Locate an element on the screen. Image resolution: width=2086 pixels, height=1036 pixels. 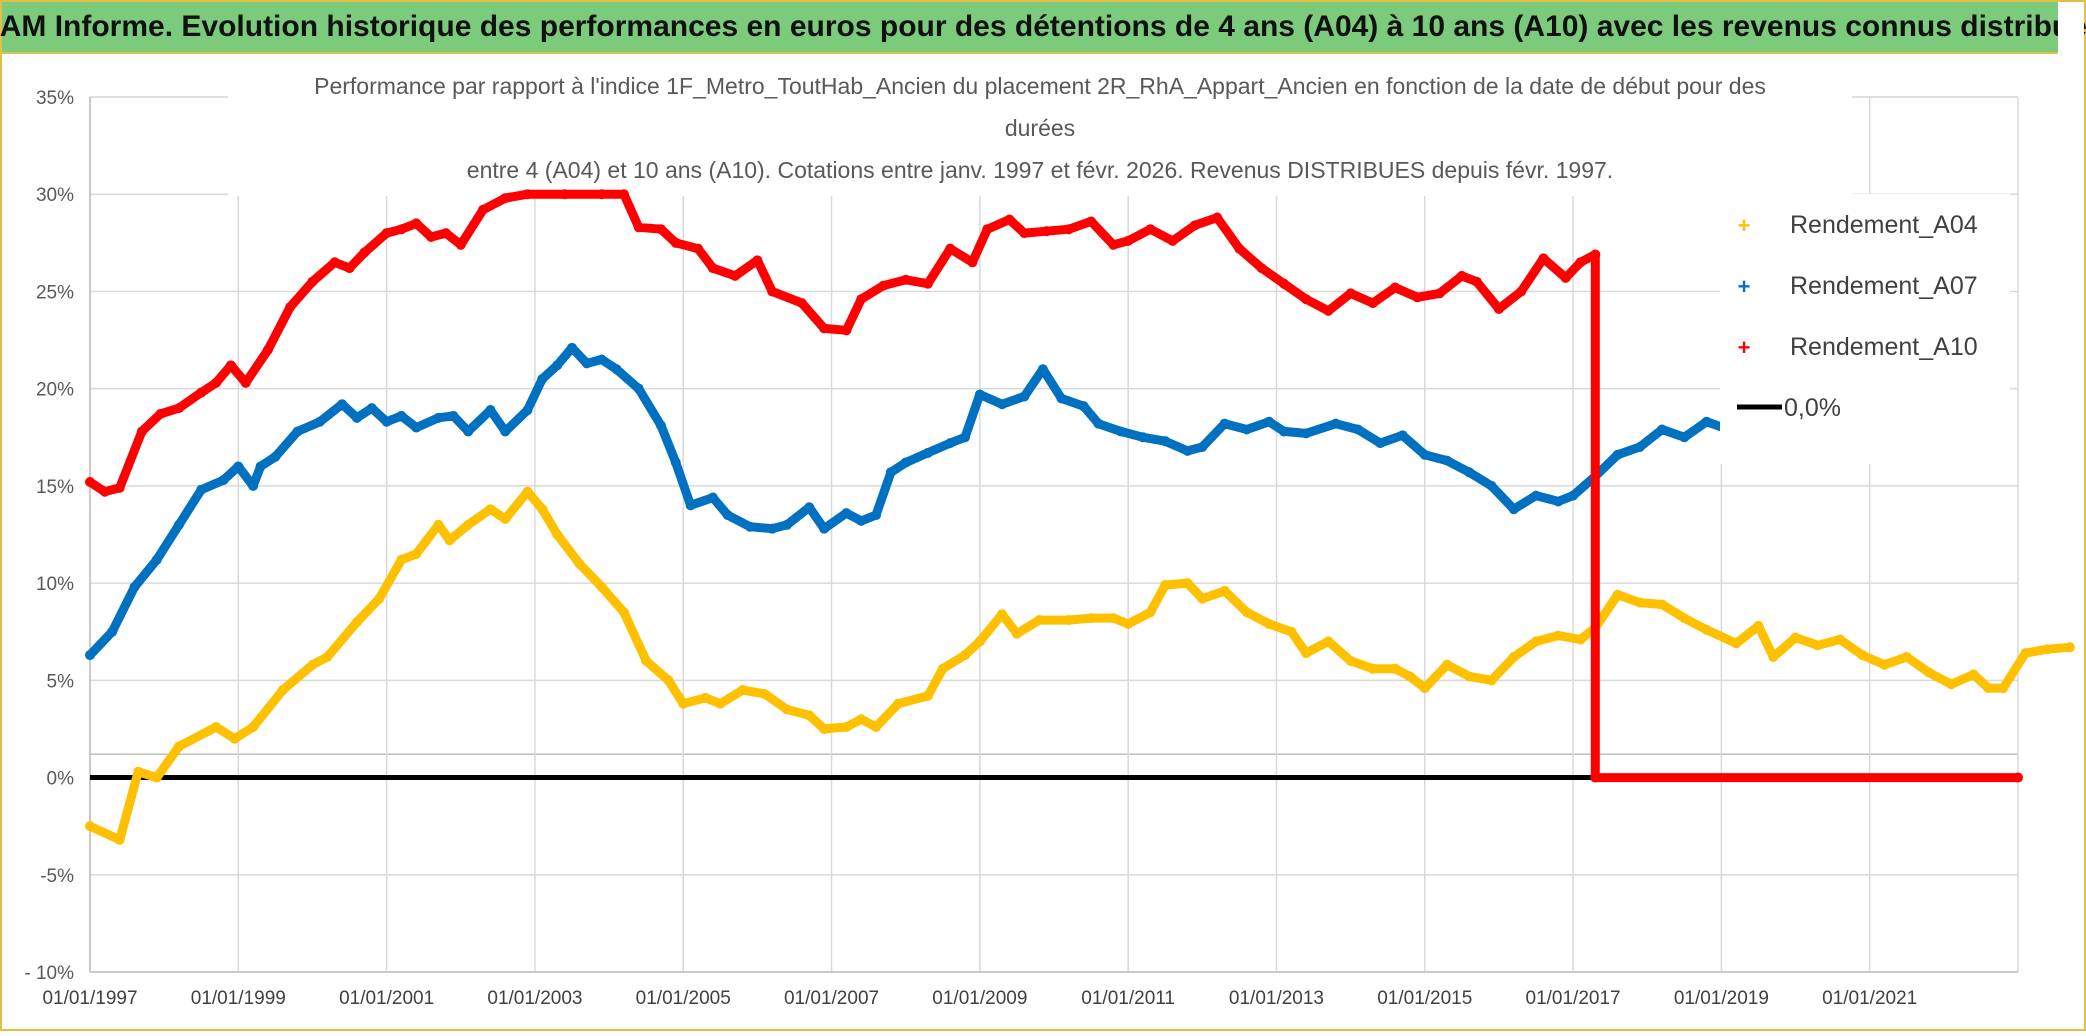
y-tick-label: - 10% is located at coordinates (49, 973).